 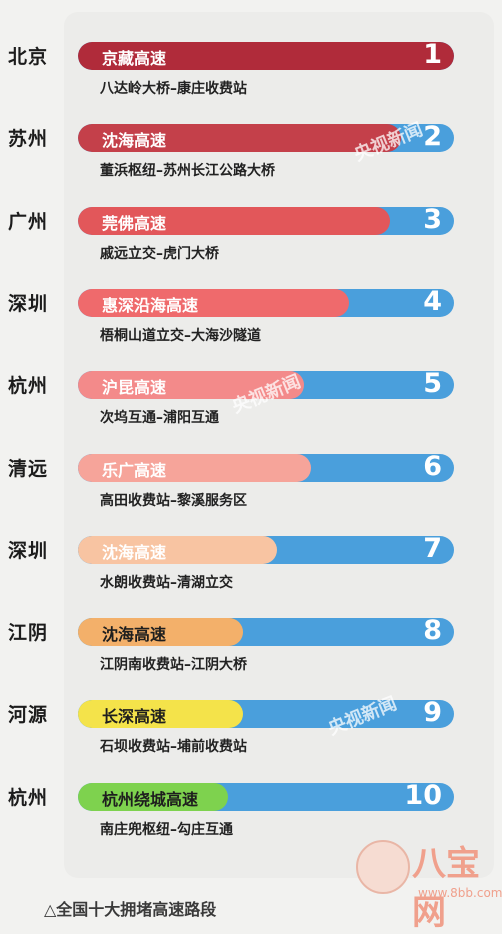 I want to click on bar-track: 3, so click(x=266, y=220).